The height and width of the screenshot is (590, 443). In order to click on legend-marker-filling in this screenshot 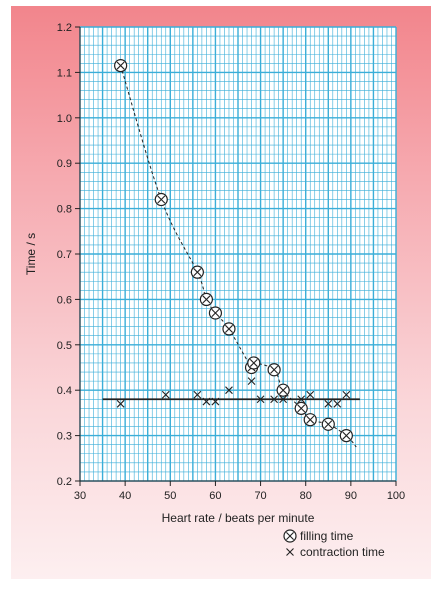, I will do `click(290, 536)`.